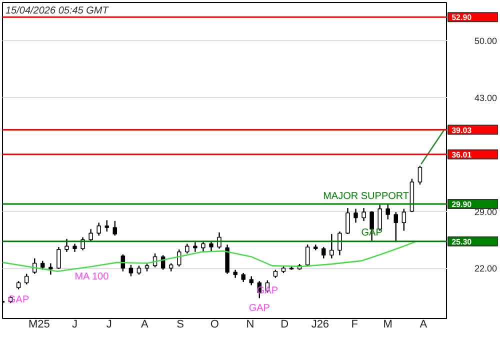 The height and width of the screenshot is (350, 500). Describe the element at coordinates (485, 269) in the screenshot. I see `y-tick-label: 22.00` at that location.